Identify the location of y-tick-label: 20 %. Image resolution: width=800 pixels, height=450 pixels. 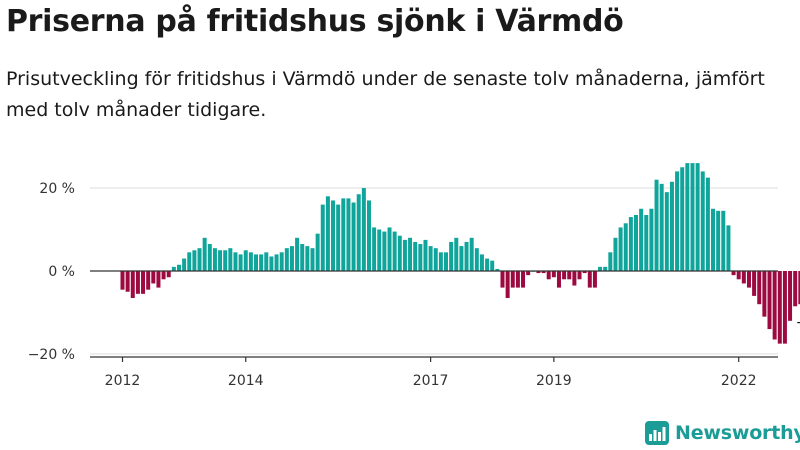
(57, 189).